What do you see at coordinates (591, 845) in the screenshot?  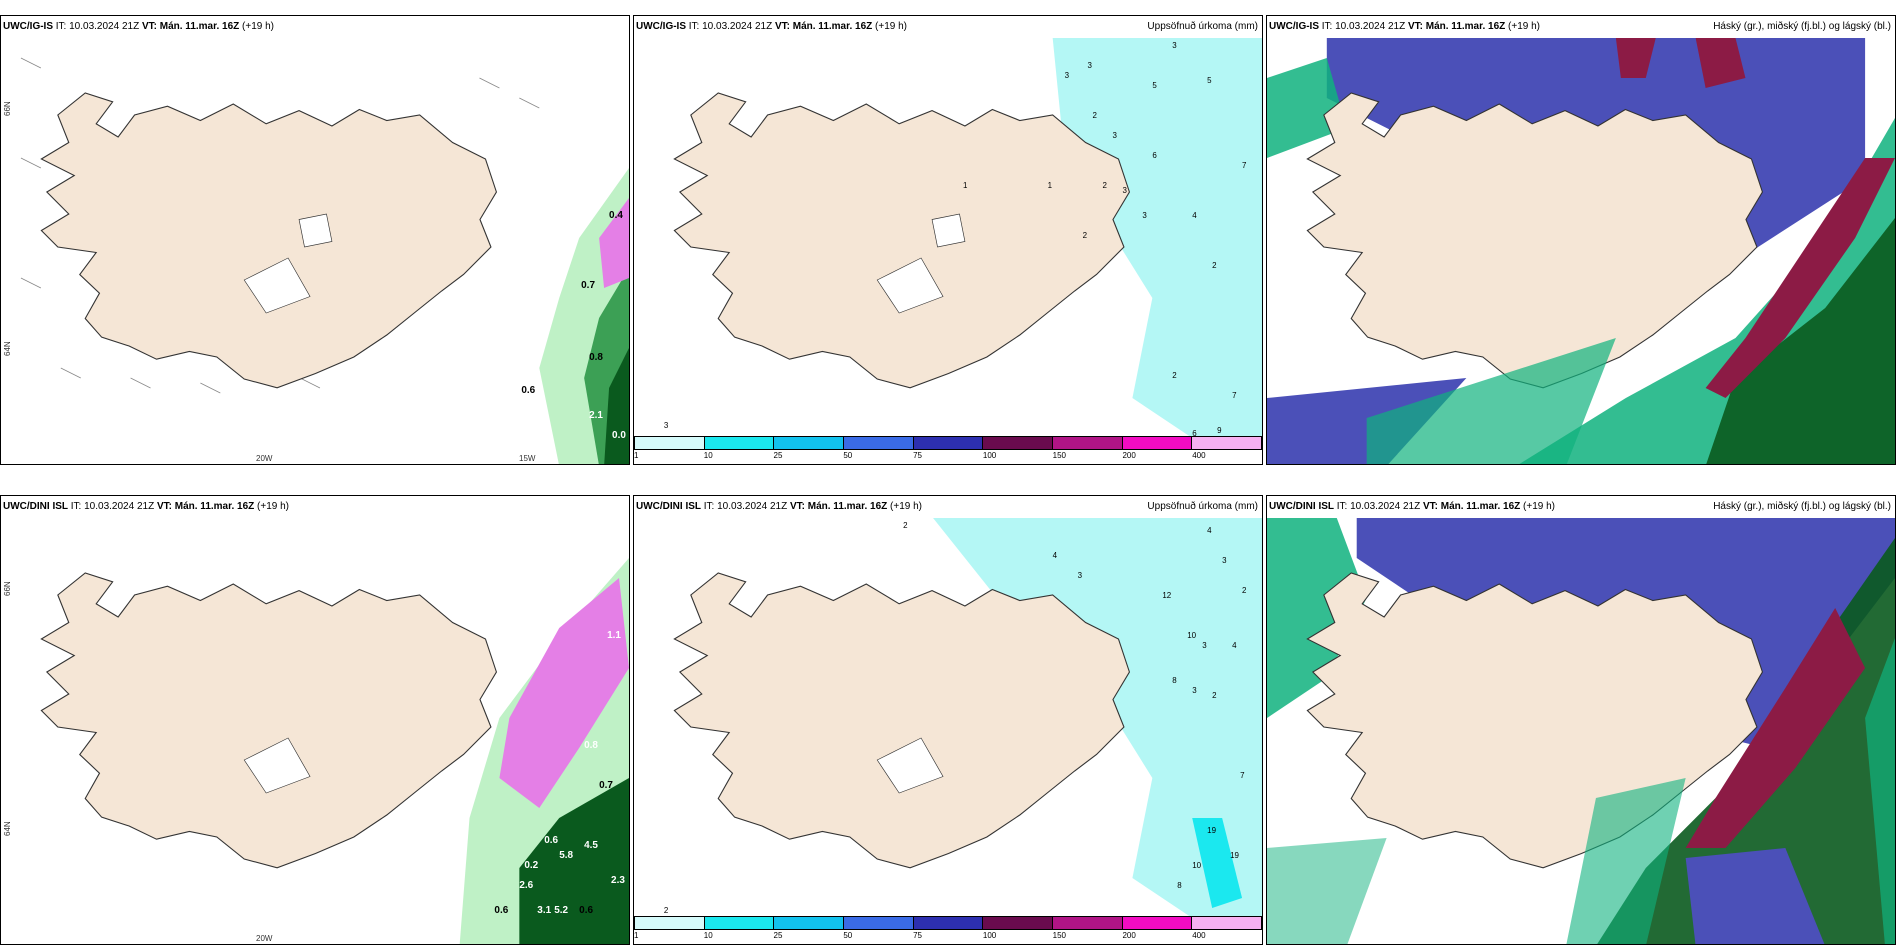 I see `svg-text: 4.5` at bounding box center [591, 845].